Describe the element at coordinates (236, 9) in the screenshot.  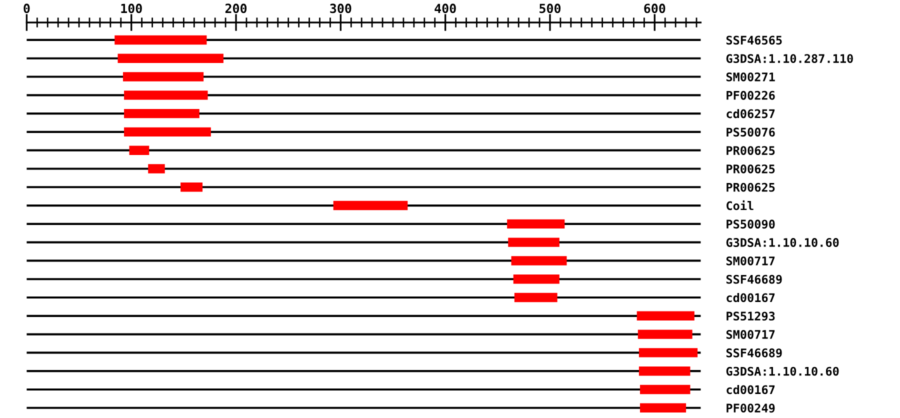
I see `x-tick-label: 200` at that location.